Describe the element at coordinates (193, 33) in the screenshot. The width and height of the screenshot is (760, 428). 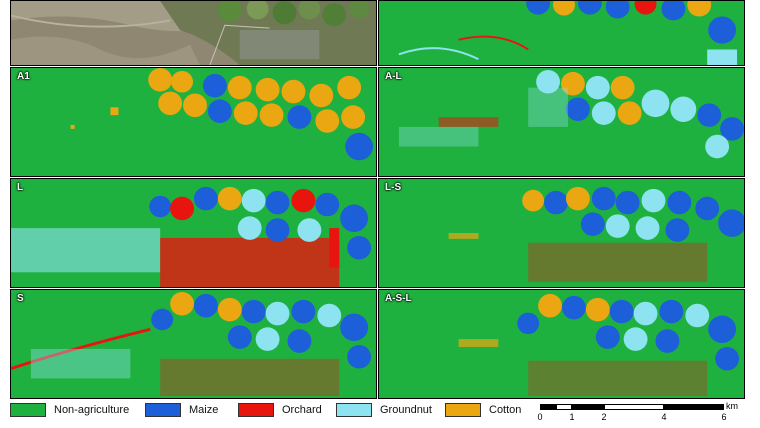
I see `satellite-image-panel` at that location.